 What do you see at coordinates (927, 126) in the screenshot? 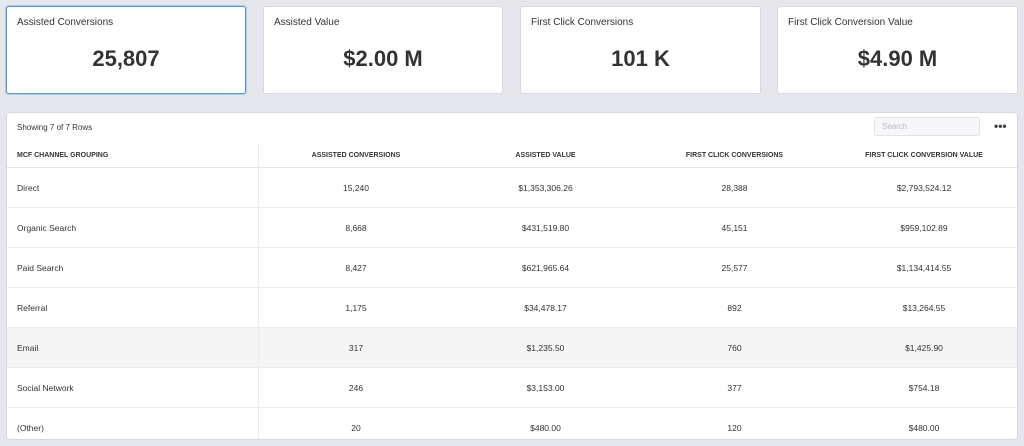
I see `search-input` at bounding box center [927, 126].